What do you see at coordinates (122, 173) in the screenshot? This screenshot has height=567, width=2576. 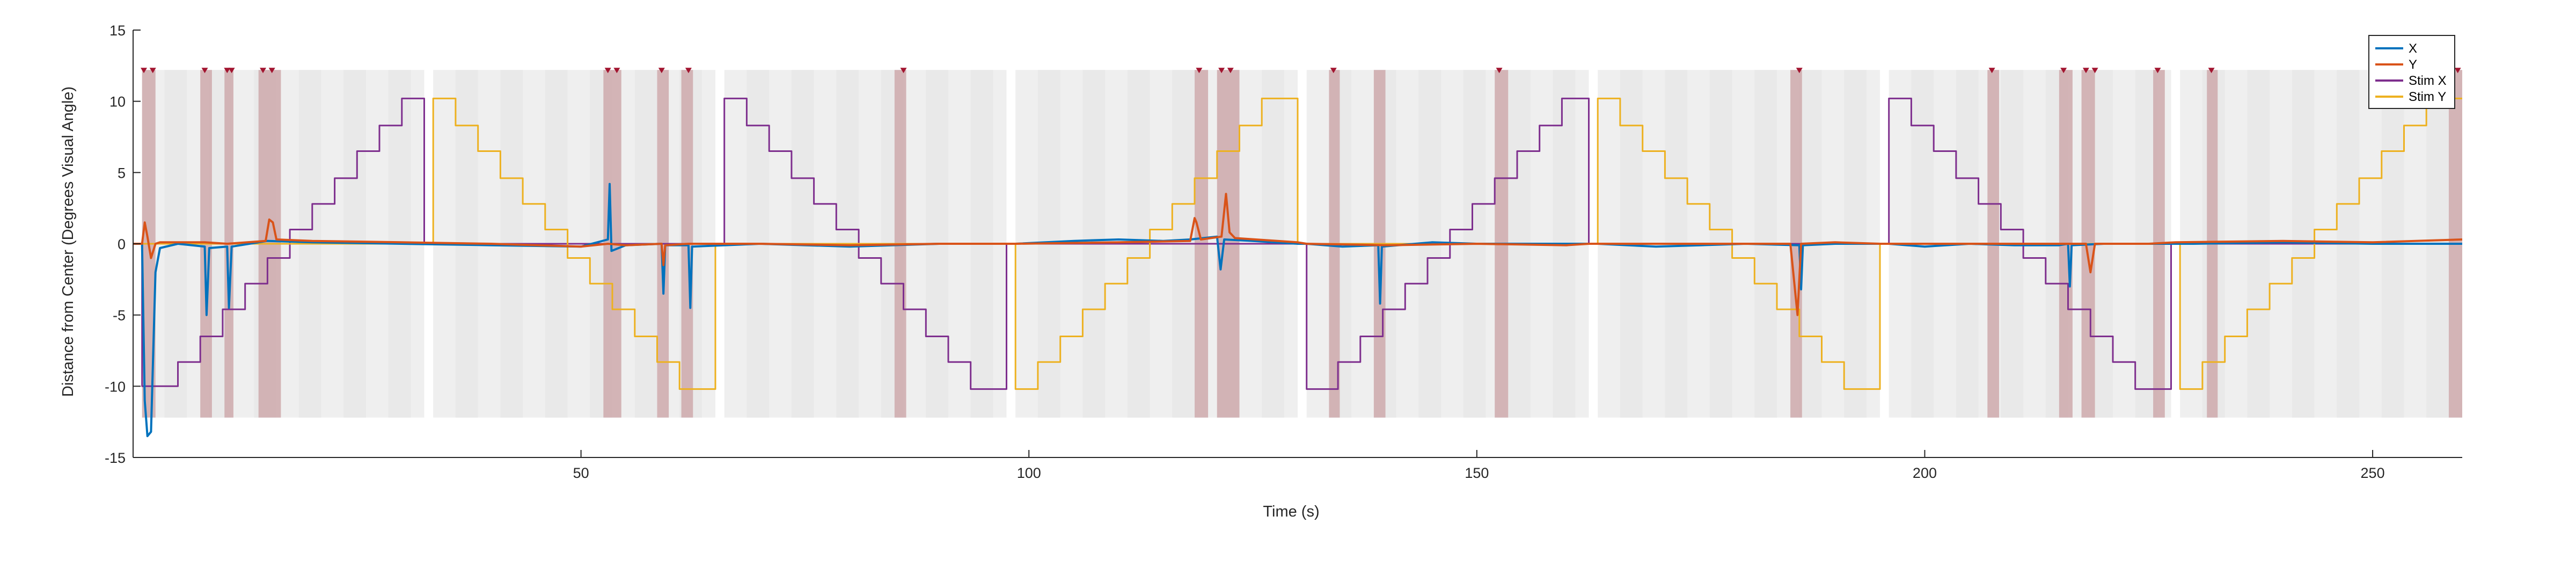 I see `y-tick-label: 5` at bounding box center [122, 173].